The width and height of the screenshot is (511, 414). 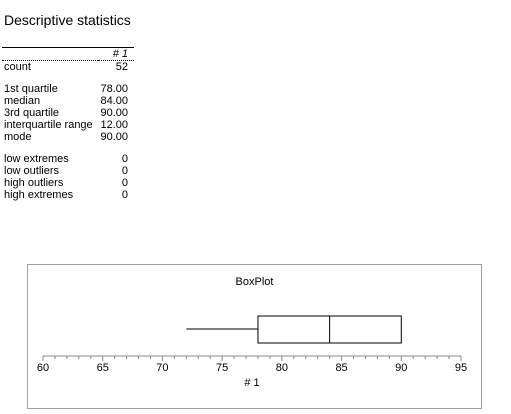 I want to click on row-value: 52, so click(x=121, y=67).